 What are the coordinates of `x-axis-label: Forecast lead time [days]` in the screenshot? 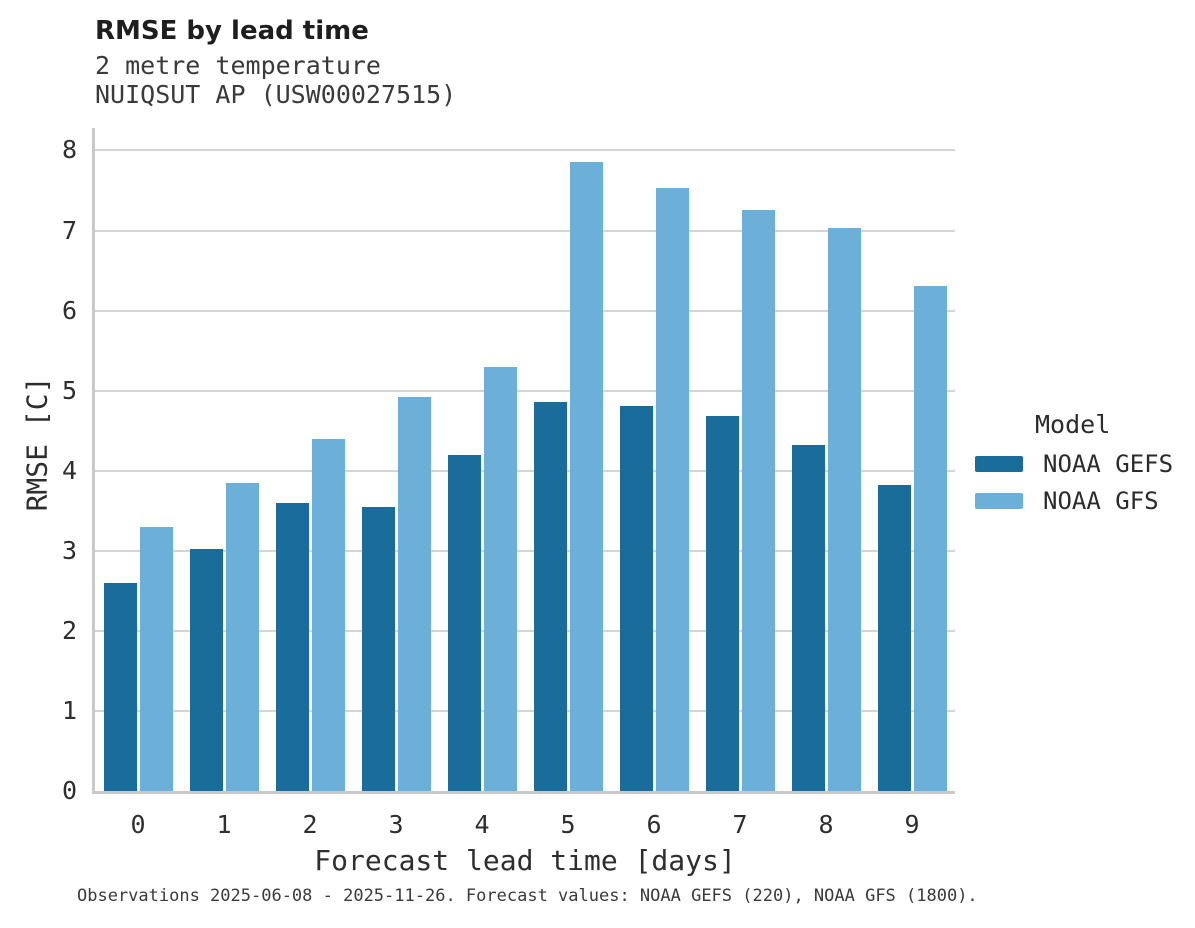 It's located at (525, 860).